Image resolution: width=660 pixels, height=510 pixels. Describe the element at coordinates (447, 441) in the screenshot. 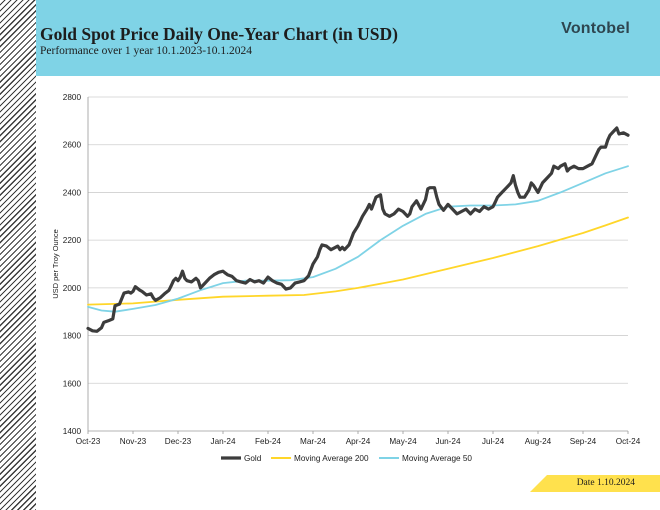

I see `x-tick-label-Jun-24: Jun-24` at that location.